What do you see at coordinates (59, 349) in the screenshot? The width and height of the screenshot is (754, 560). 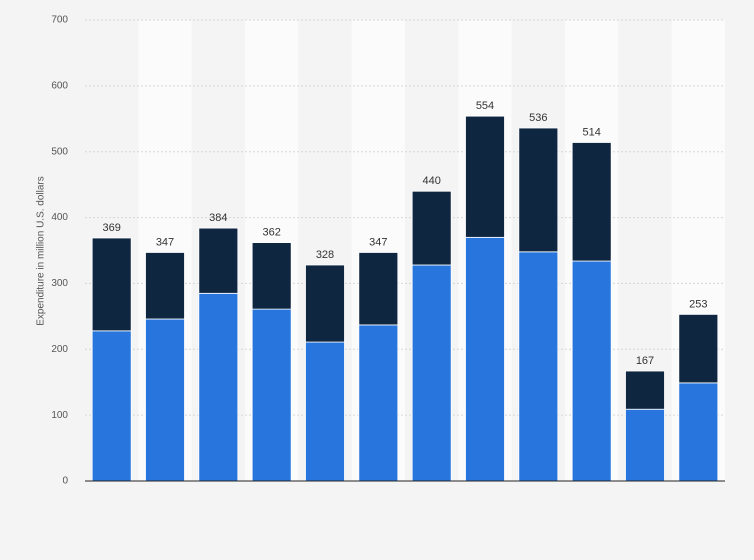 I see `y-tick-label: 200` at bounding box center [59, 349].